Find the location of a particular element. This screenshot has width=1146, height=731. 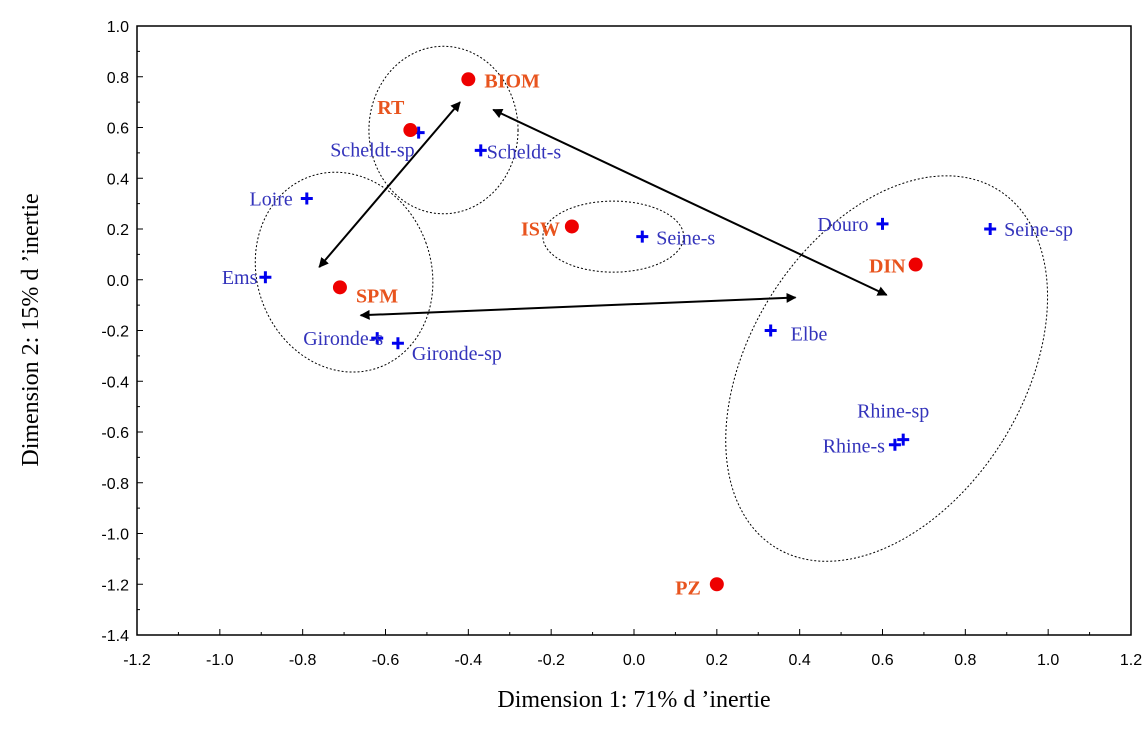

variable-label: Elbe is located at coordinates (809, 335).